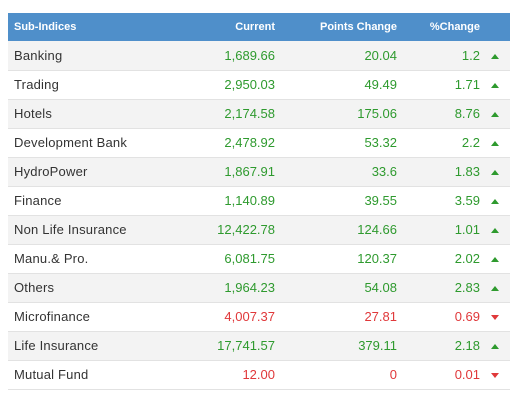  What do you see at coordinates (438, 85) in the screenshot?
I see `row-pct-change: 1.71` at bounding box center [438, 85].